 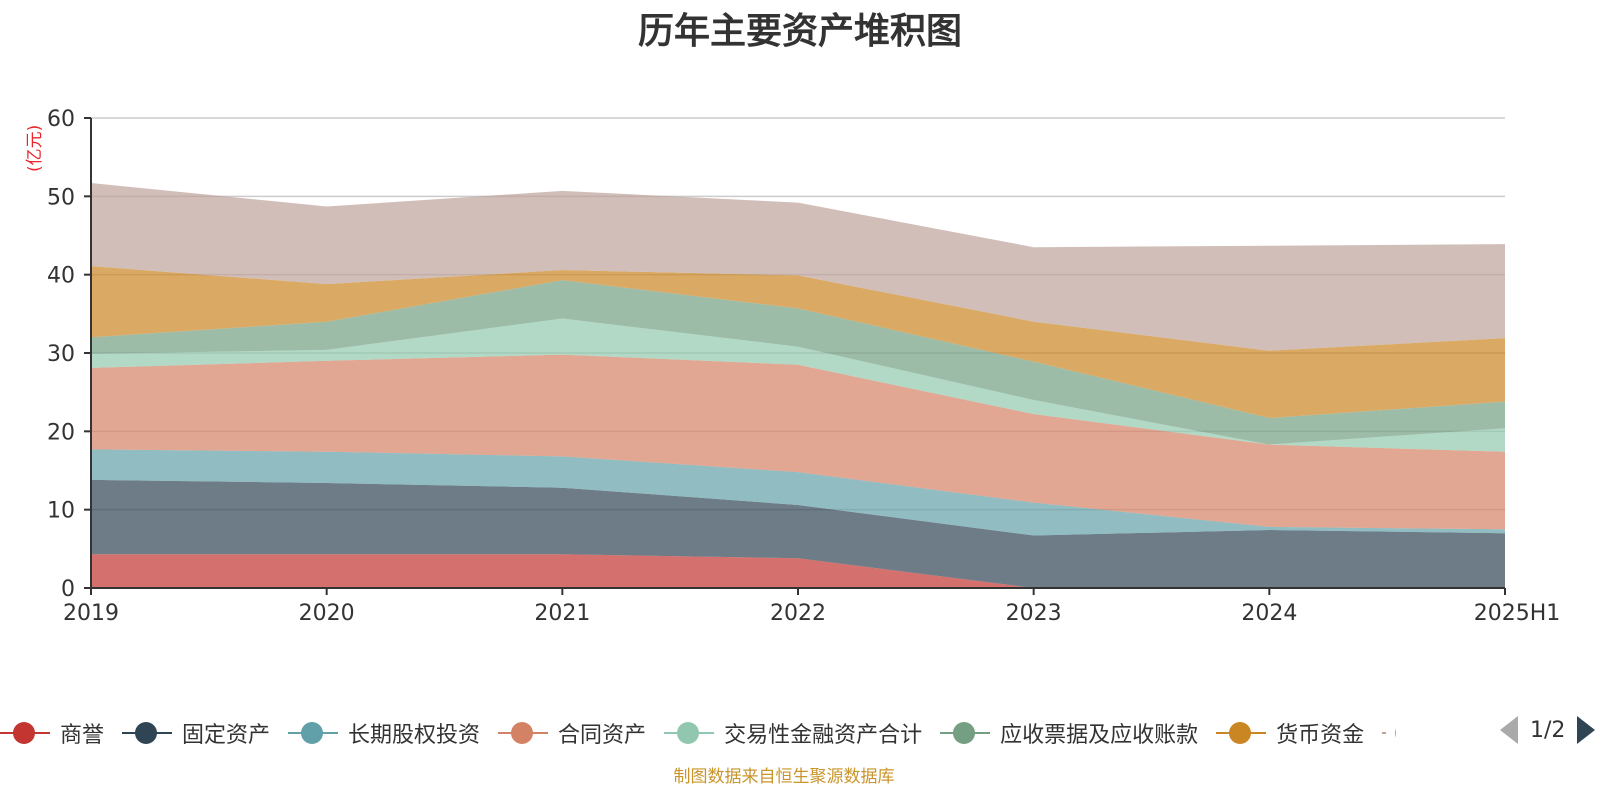 I want to click on y-tick-label: 30, so click(x=61, y=354).